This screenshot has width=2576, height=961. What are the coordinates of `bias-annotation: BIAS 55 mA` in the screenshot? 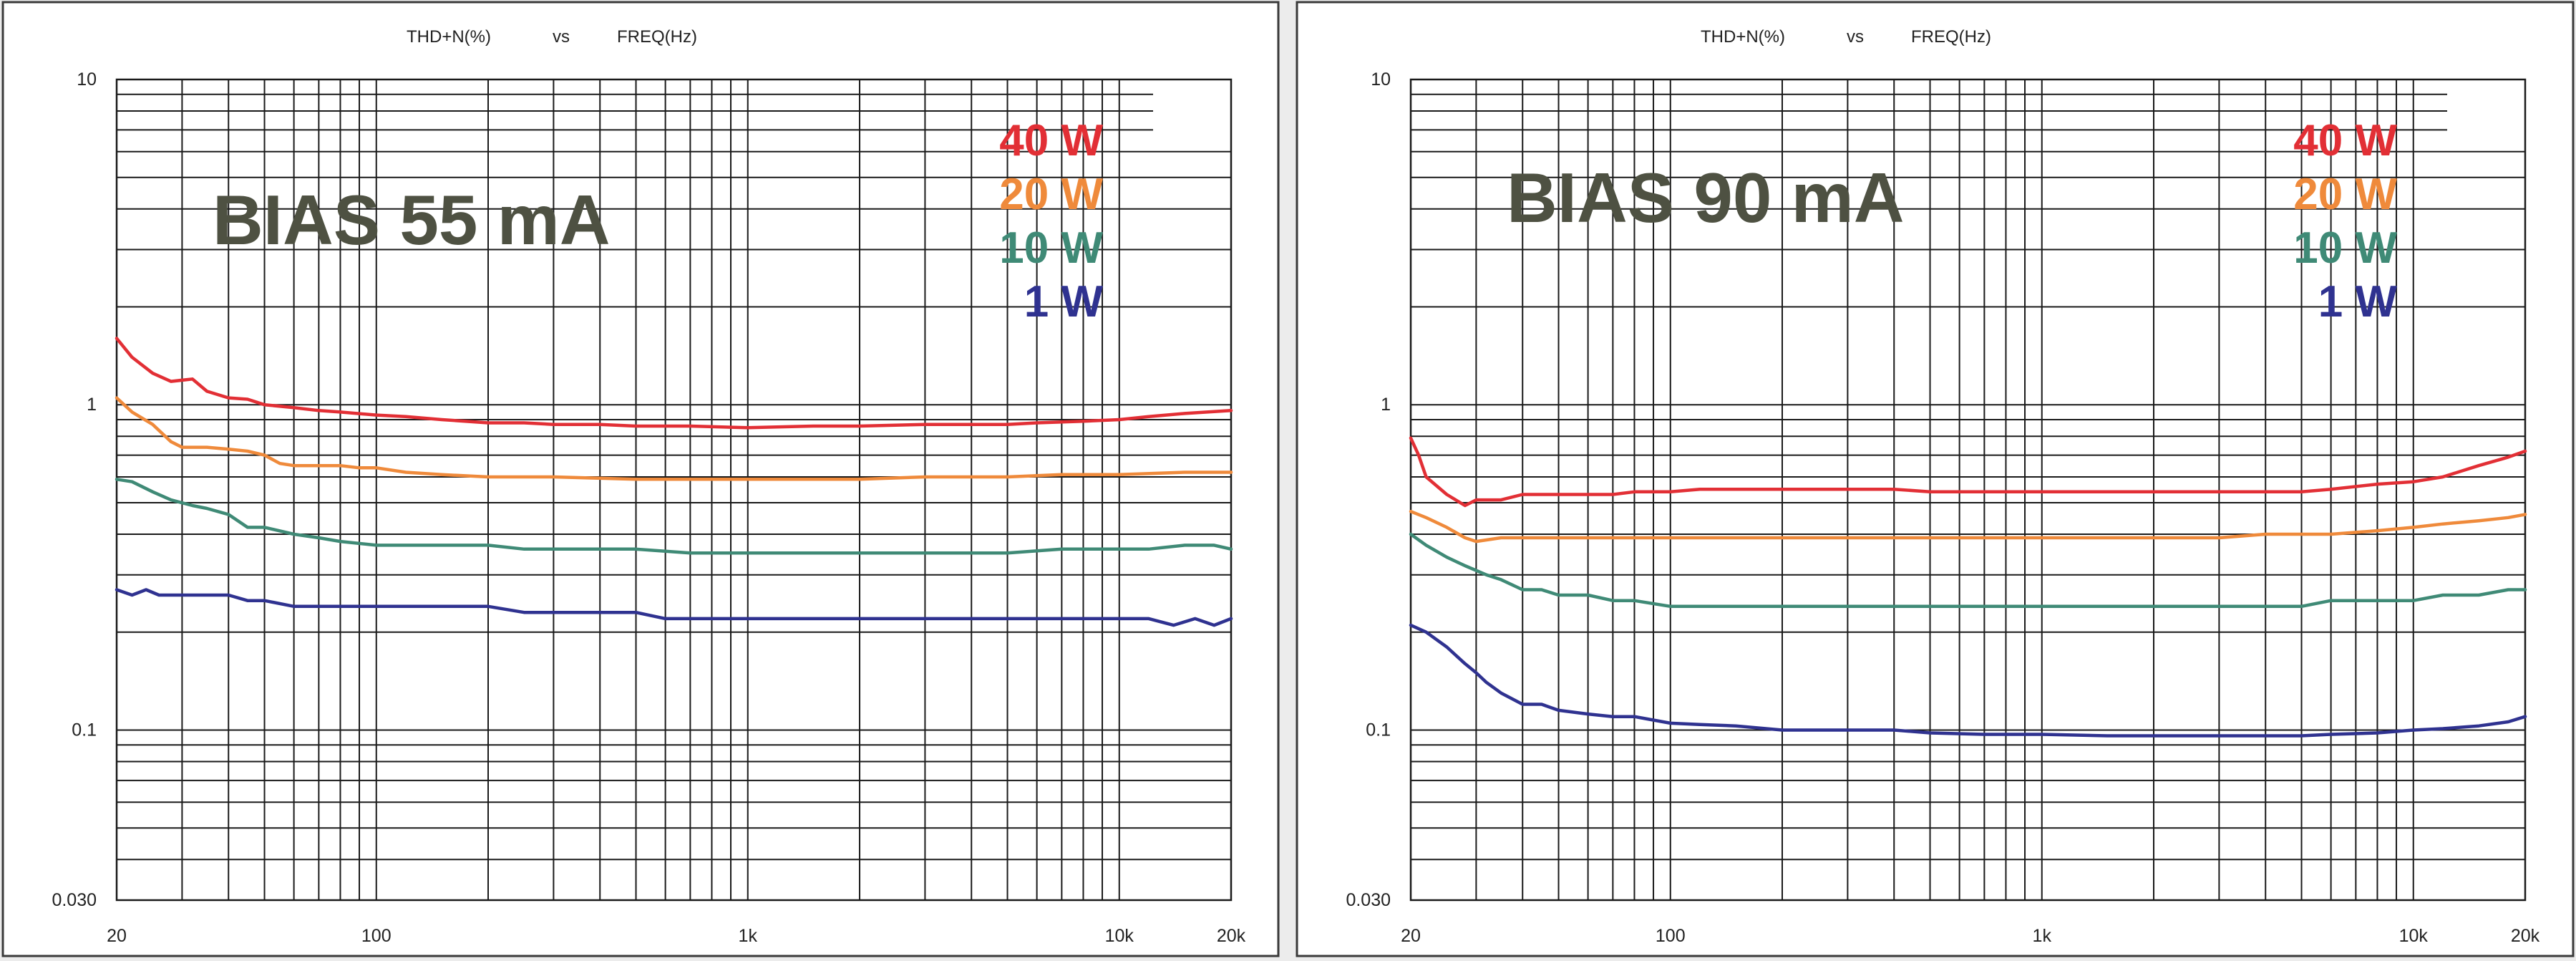 It's located at (412, 219).